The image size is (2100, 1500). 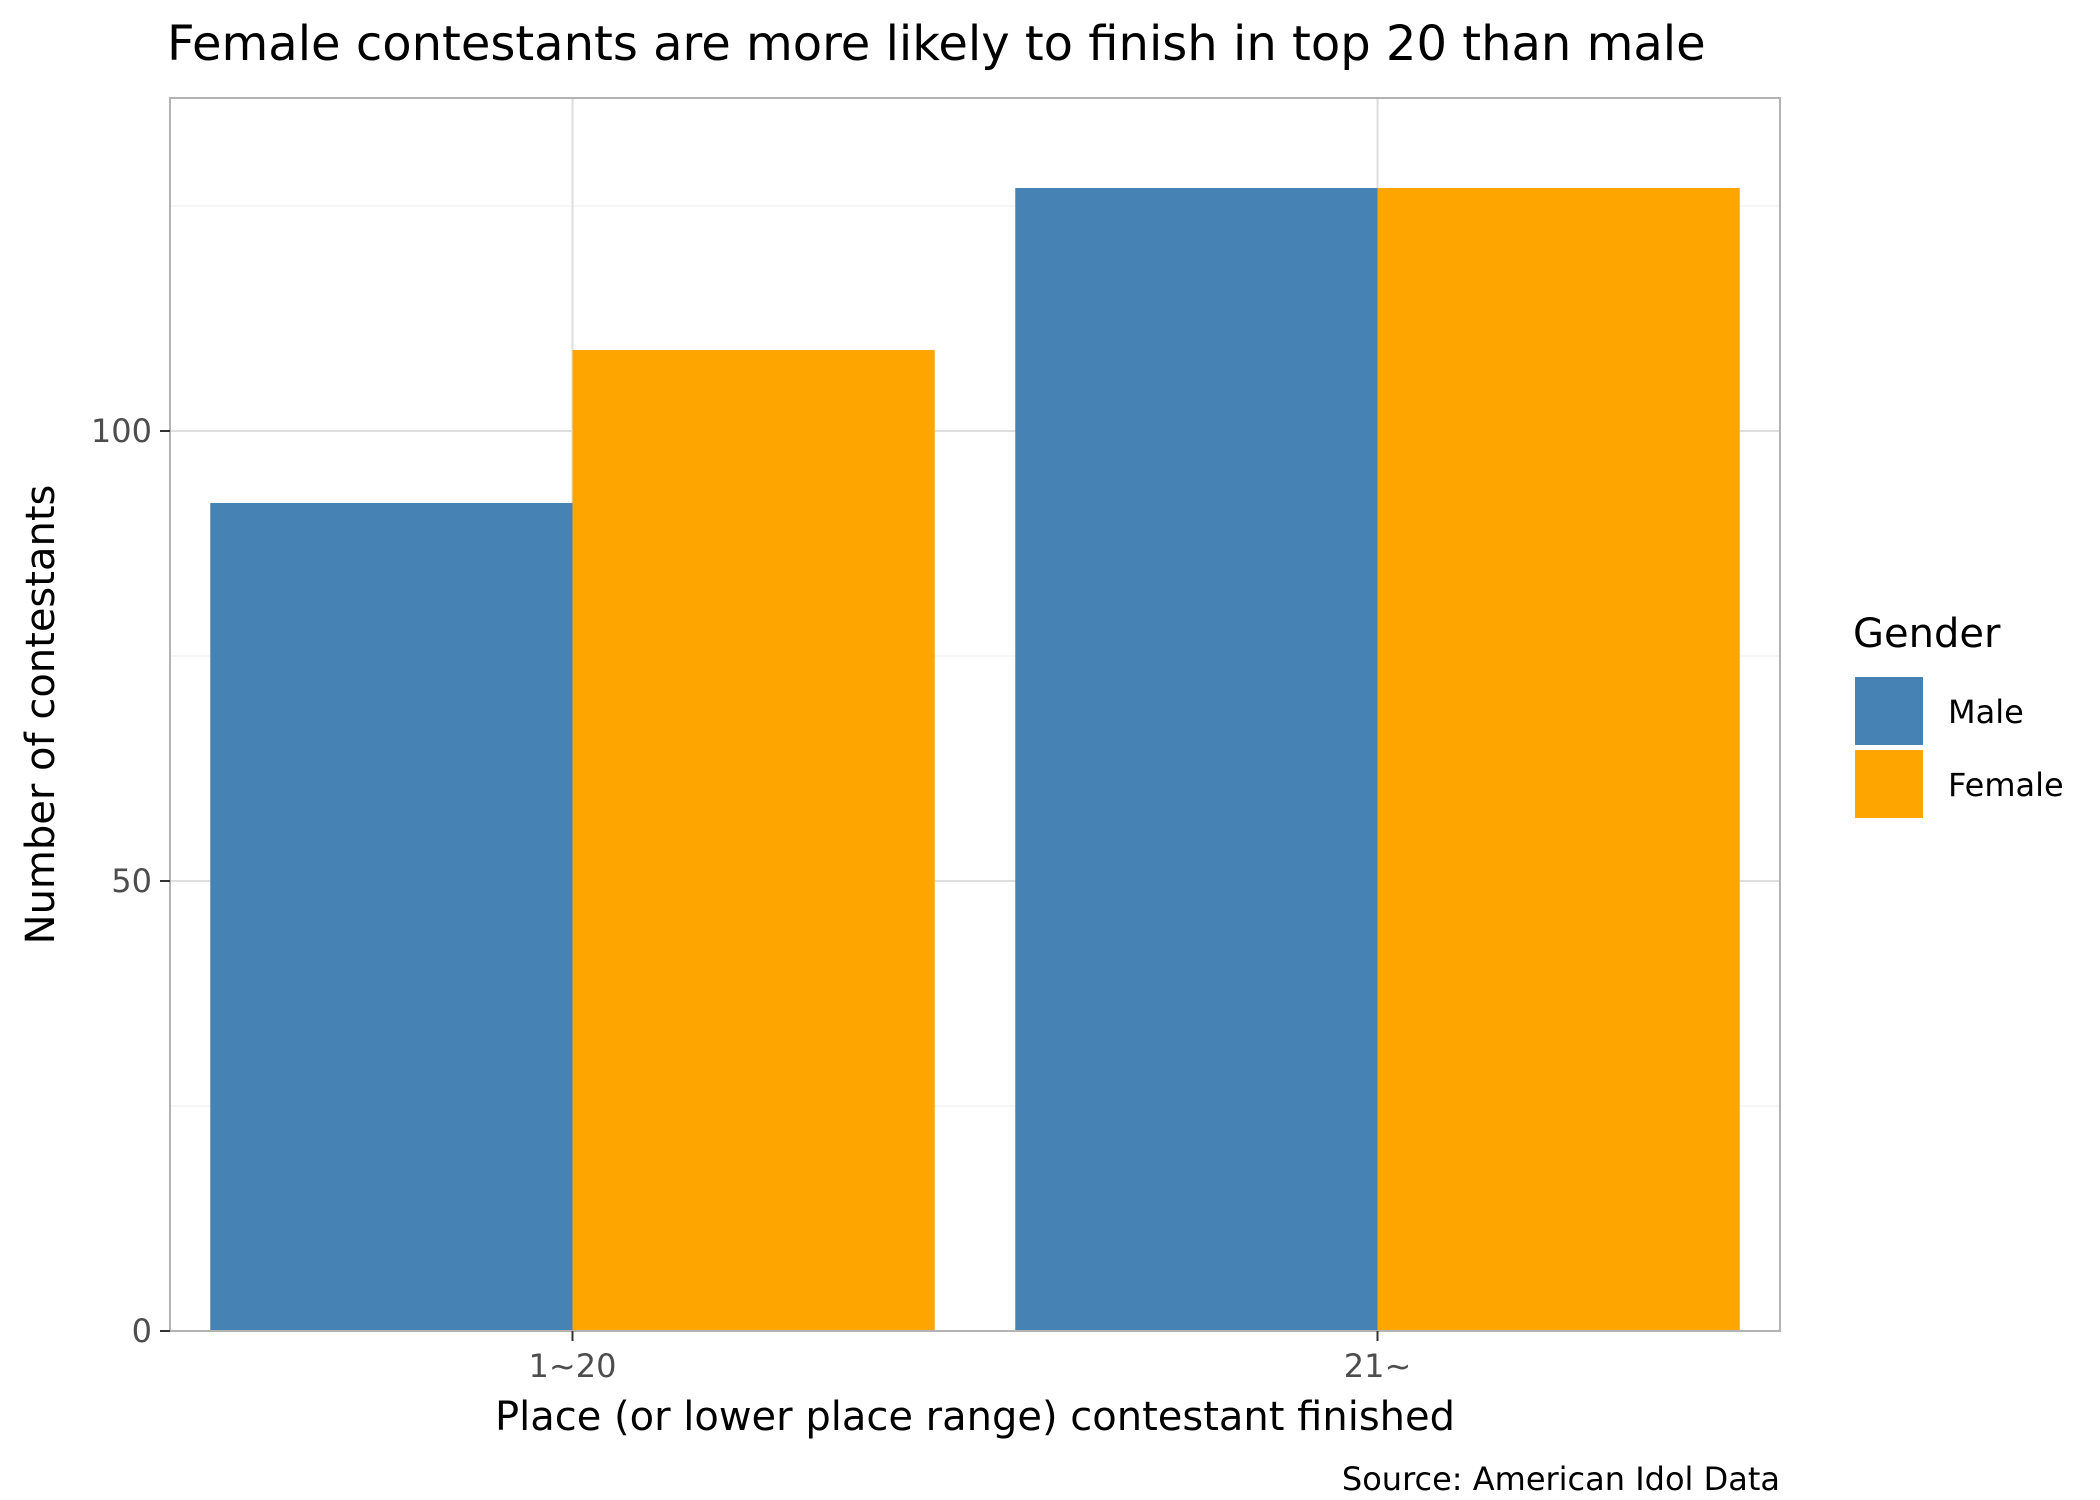 What do you see at coordinates (1889, 711) in the screenshot?
I see `legend-swatch-male` at bounding box center [1889, 711].